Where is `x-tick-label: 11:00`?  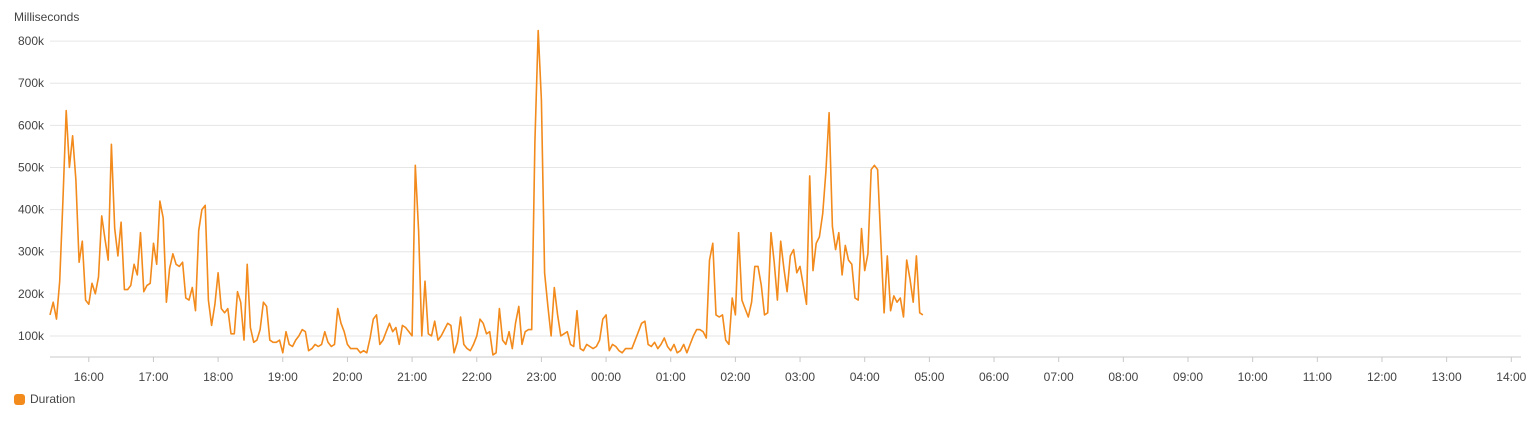
x-tick-label: 11:00 is located at coordinates (1317, 377).